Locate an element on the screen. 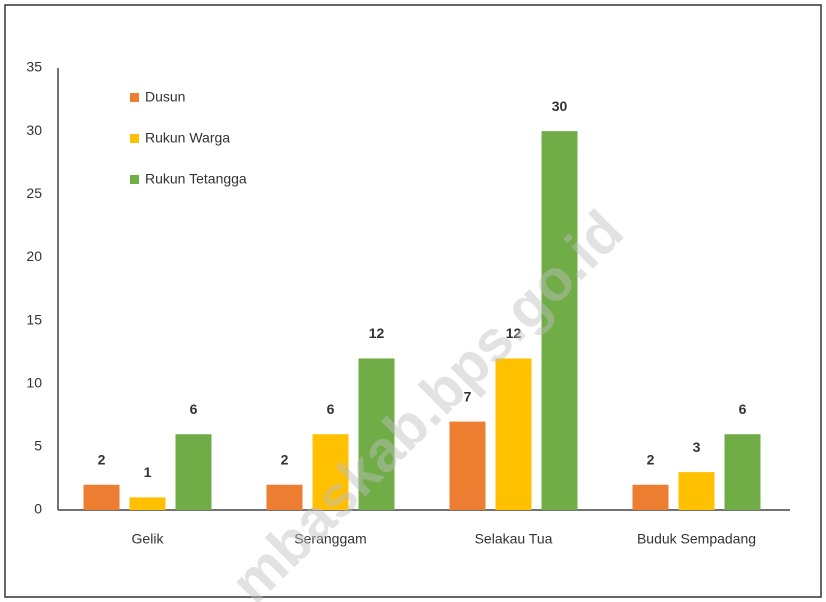 This screenshot has height=602, width=826. legend-label: Dusun is located at coordinates (165, 97).